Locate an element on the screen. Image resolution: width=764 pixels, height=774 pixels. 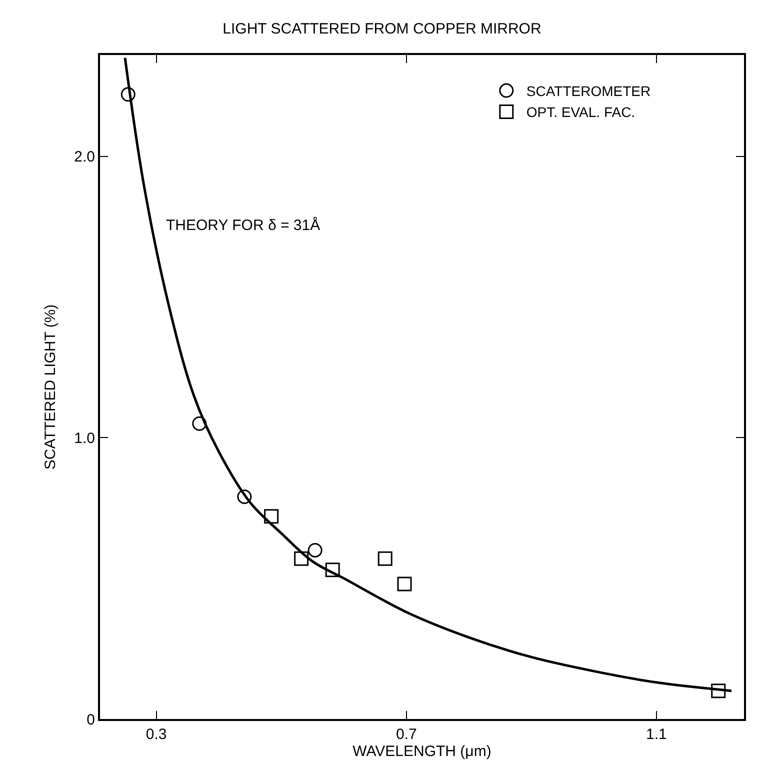
legend-label: OPT. EVAL. FAC. is located at coordinates (581, 112).